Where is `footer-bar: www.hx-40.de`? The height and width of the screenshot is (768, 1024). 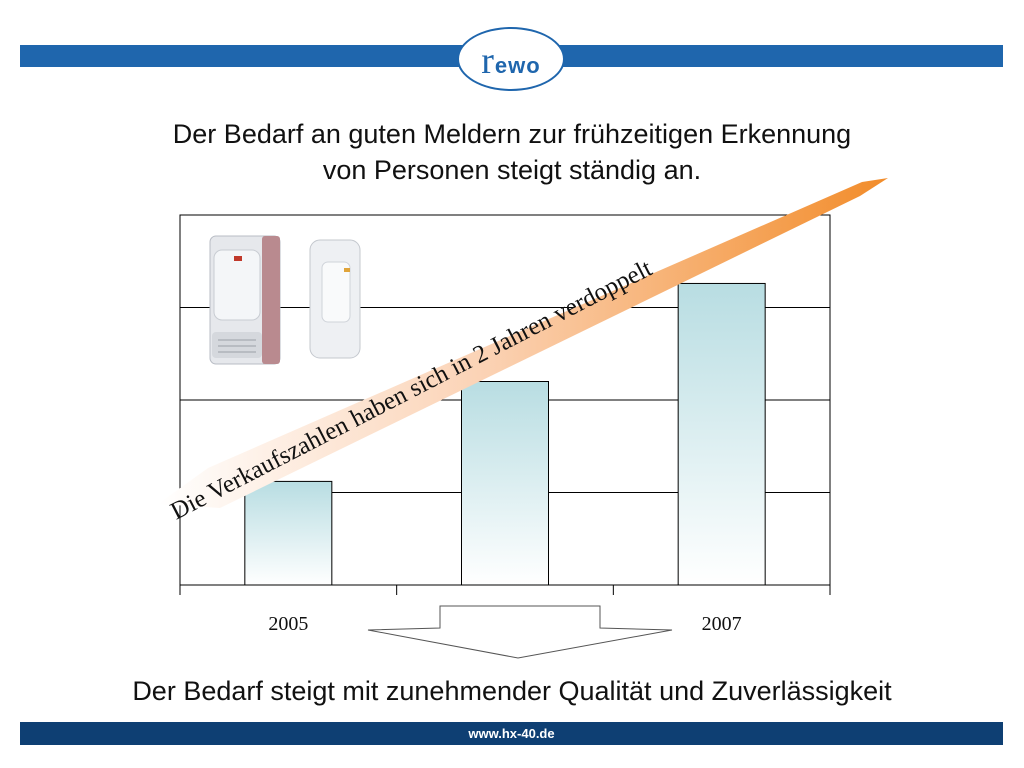 footer-bar: www.hx-40.de is located at coordinates (511, 733).